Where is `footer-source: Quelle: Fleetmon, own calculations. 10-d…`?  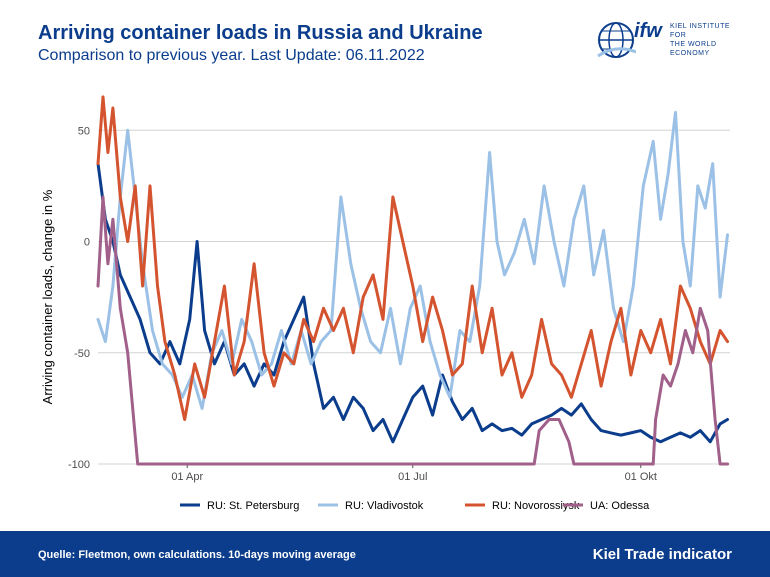 footer-source: Quelle: Fleetmon, own calculations. 10-d… is located at coordinates (197, 555).